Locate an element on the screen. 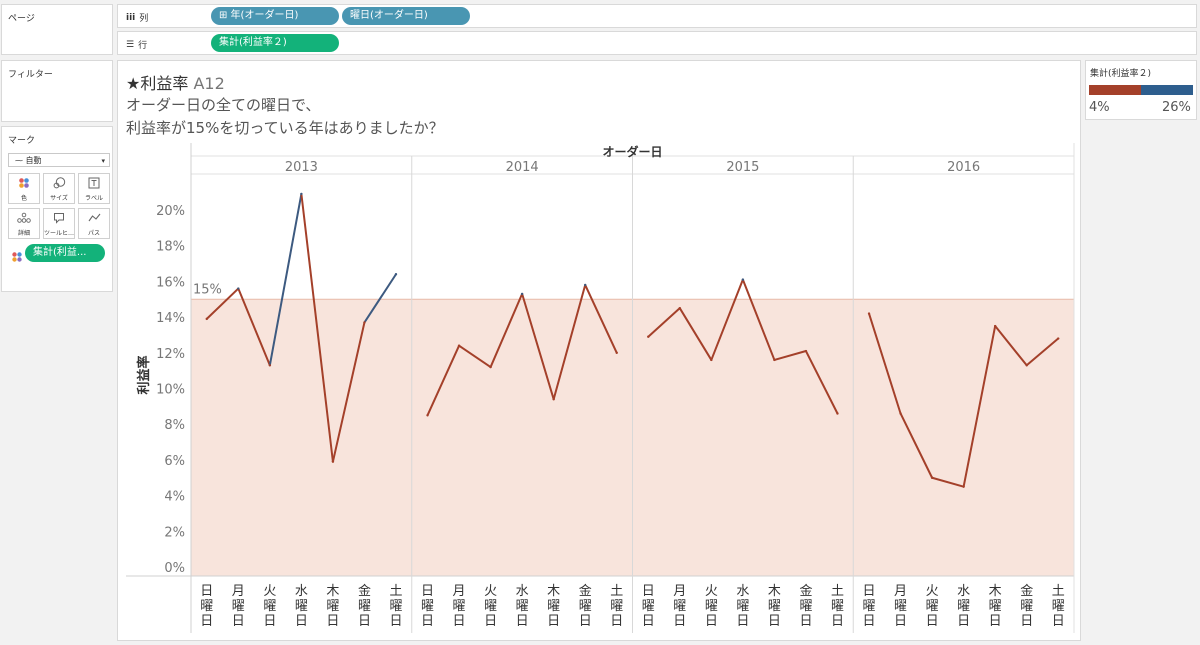 The width and height of the screenshot is (1200, 645). legend-max-label: 26% is located at coordinates (1176, 107).